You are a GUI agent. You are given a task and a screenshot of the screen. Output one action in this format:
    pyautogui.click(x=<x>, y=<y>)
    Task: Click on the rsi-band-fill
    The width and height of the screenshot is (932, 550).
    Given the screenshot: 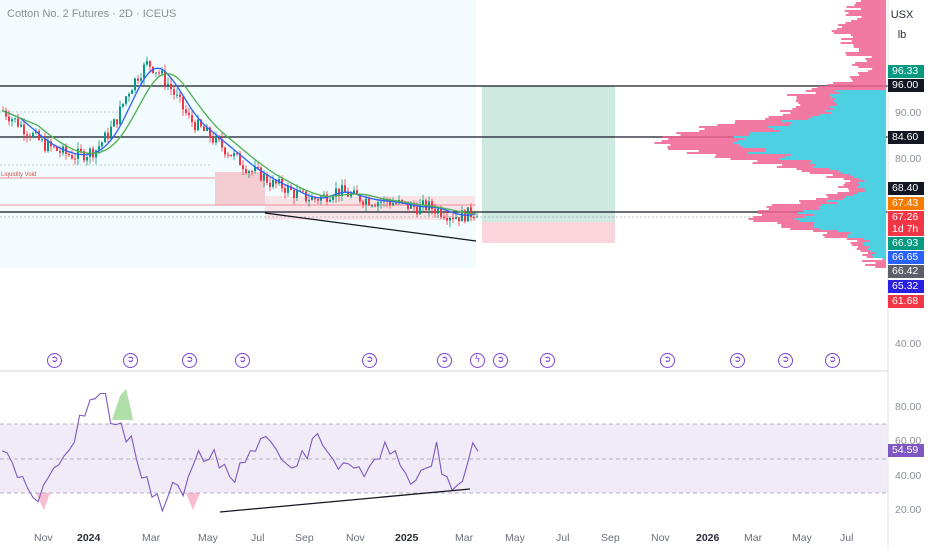 What is the action you would take?
    pyautogui.click(x=444, y=458)
    